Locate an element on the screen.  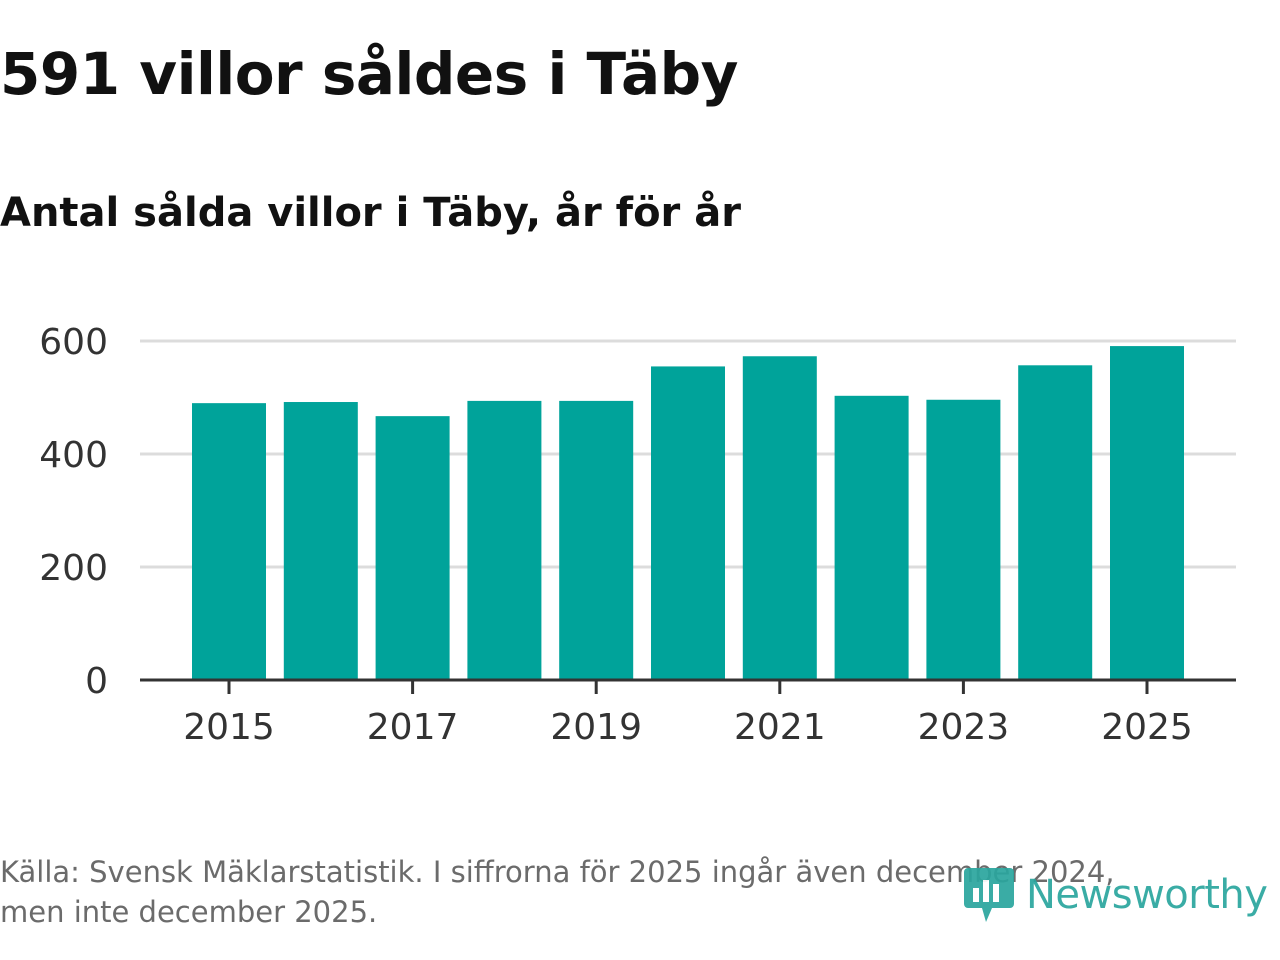
bar-2023 is located at coordinates (963, 539).